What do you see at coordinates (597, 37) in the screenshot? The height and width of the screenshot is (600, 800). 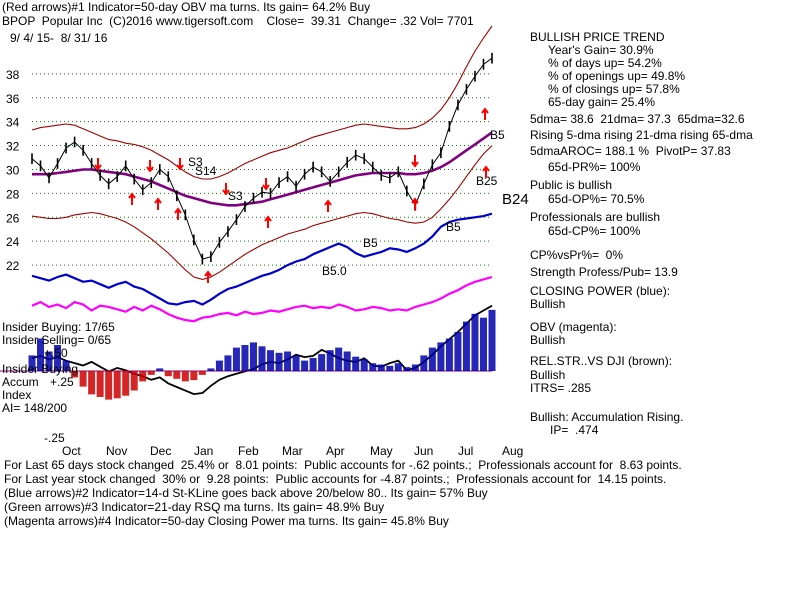 I see `bullish-trend: BULLISH PRICE TREND` at bounding box center [597, 37].